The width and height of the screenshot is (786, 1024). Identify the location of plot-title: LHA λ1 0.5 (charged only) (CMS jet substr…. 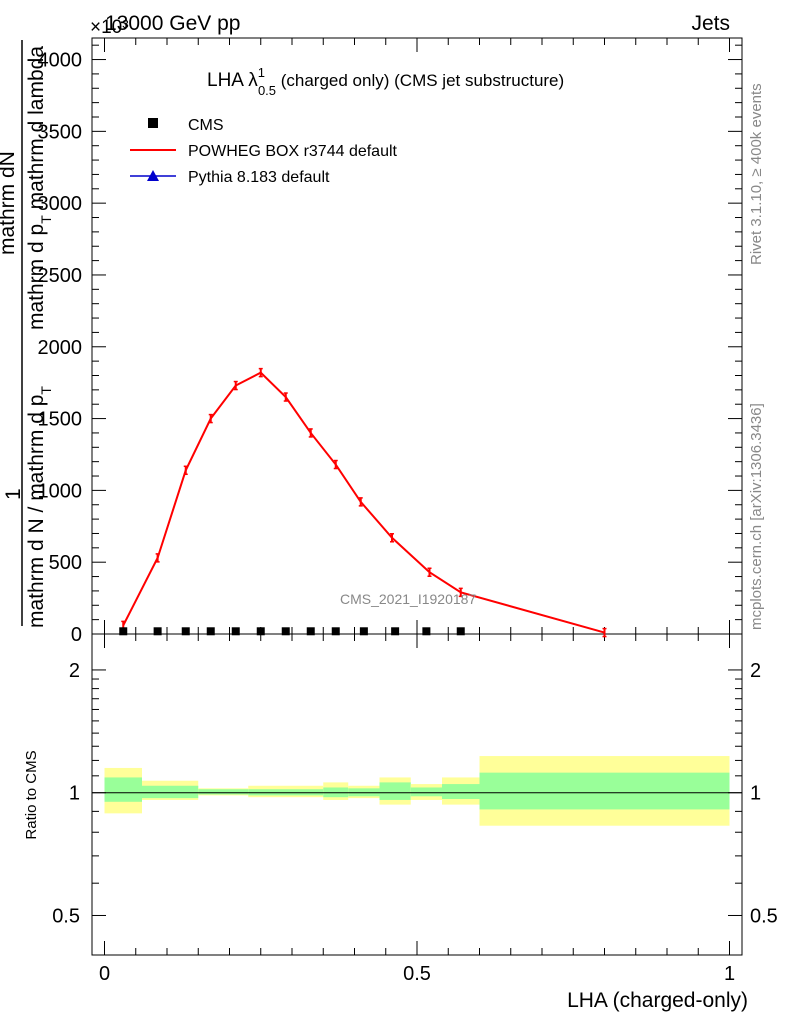
(385, 81).